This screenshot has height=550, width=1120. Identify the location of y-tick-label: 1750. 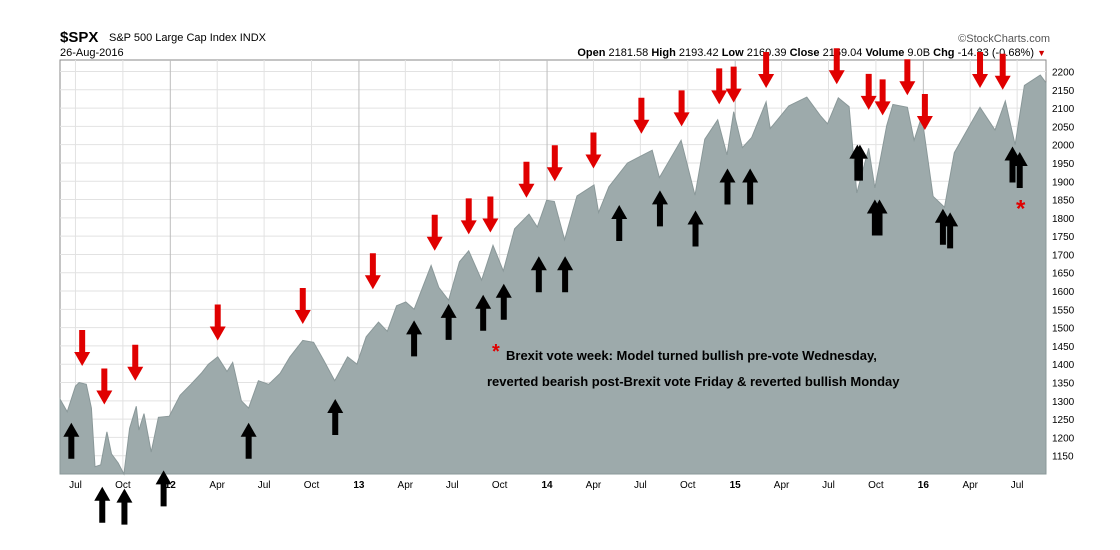
(1063, 237).